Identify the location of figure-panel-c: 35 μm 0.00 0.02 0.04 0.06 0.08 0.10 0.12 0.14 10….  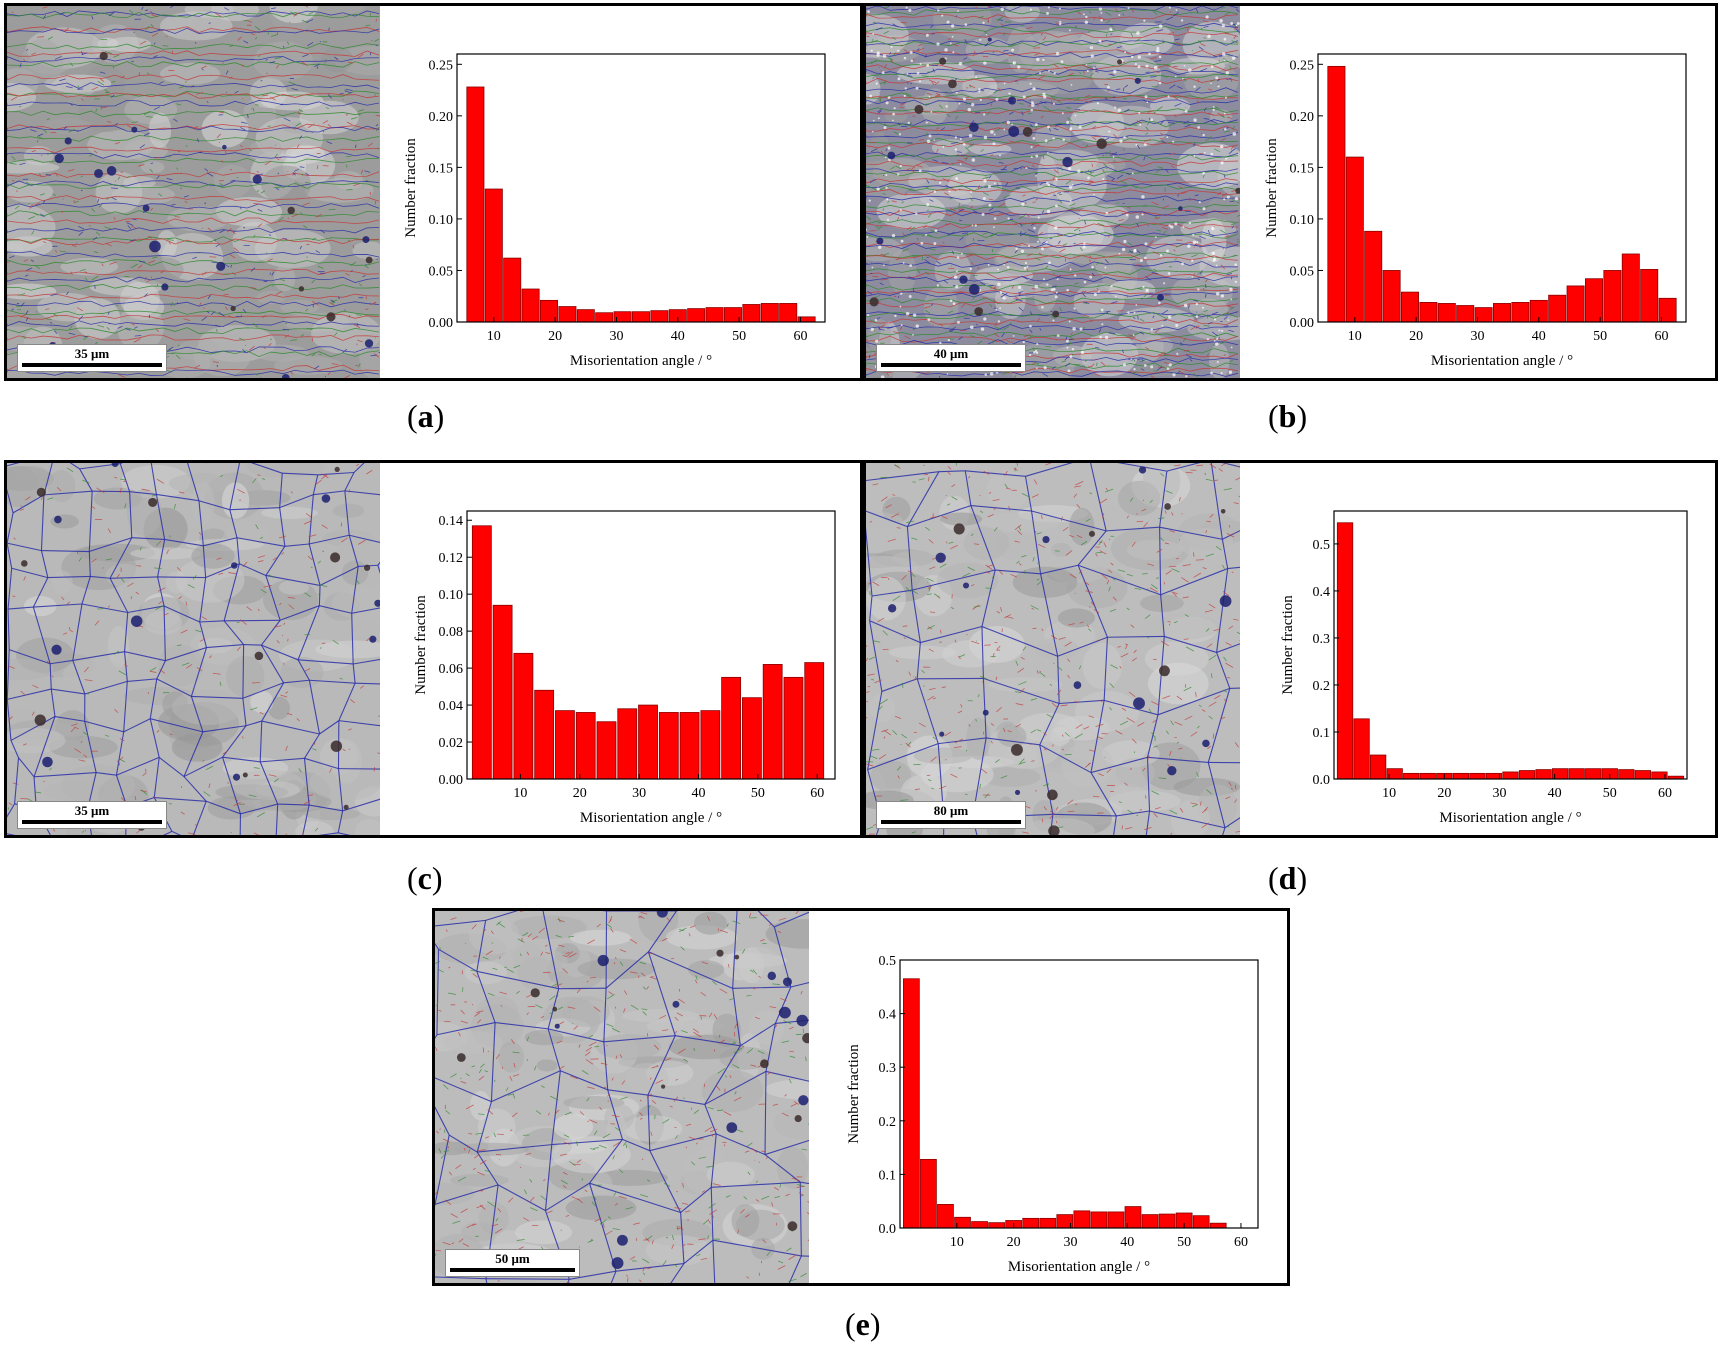
(433, 649).